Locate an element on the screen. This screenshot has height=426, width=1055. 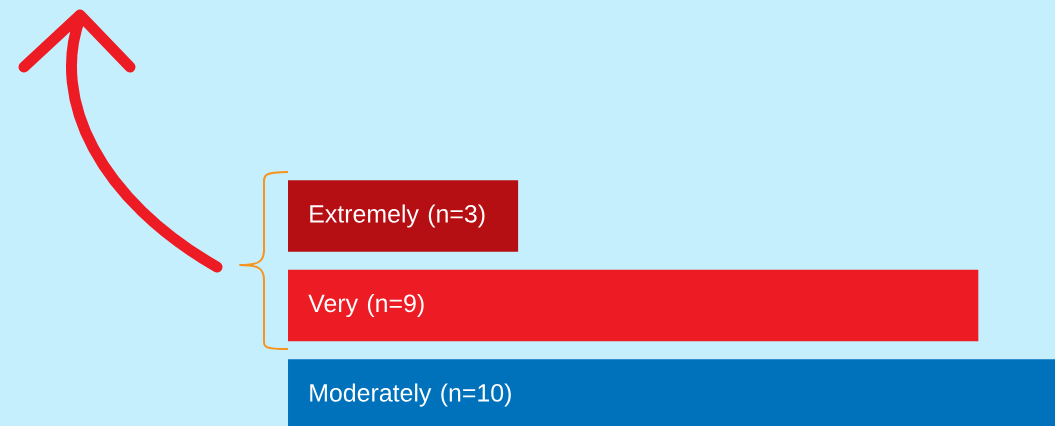
data-label: (n=9) is located at coordinates (395, 305).